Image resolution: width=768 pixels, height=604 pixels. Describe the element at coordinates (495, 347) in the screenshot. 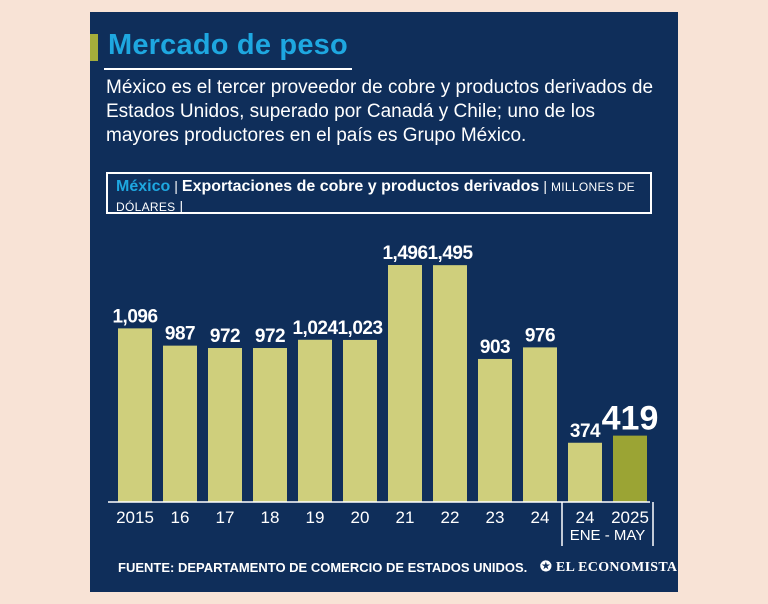

I see `data-label: 903` at that location.